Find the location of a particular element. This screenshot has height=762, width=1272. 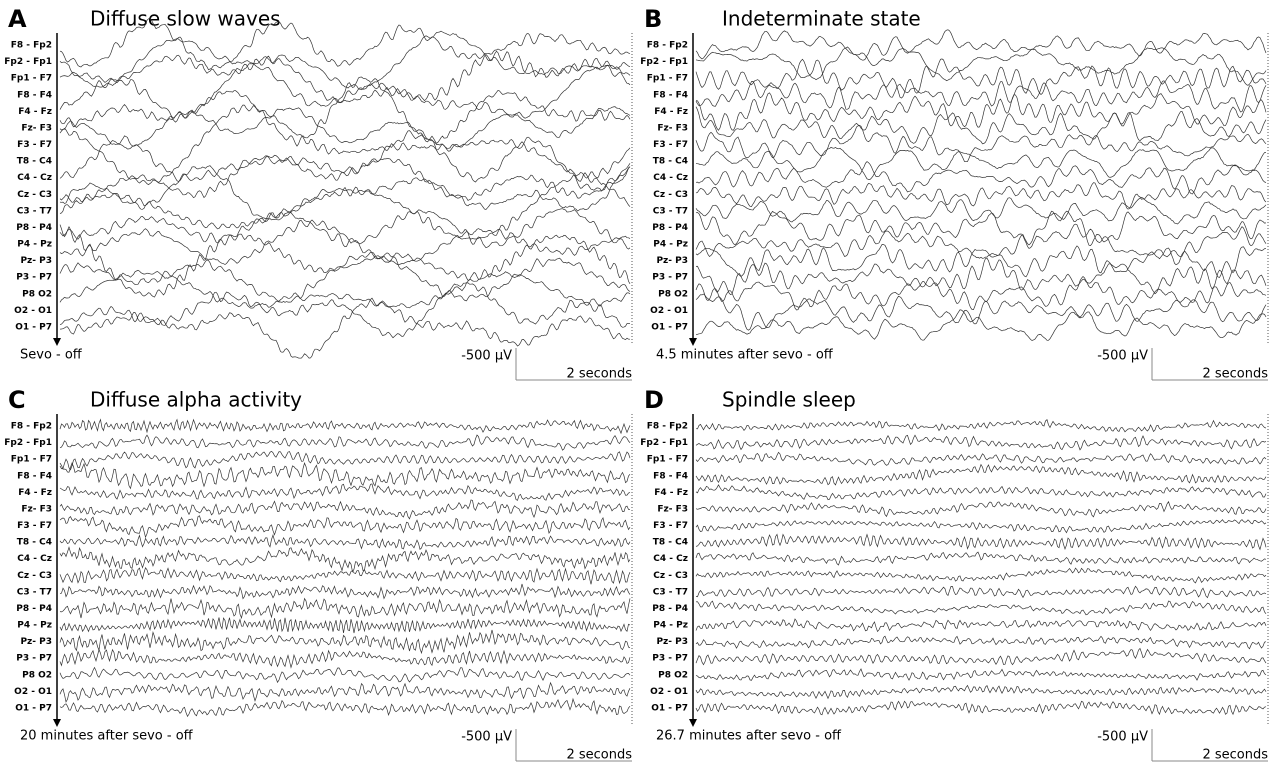

channel-label: Cz - C3 is located at coordinates (670, 195).